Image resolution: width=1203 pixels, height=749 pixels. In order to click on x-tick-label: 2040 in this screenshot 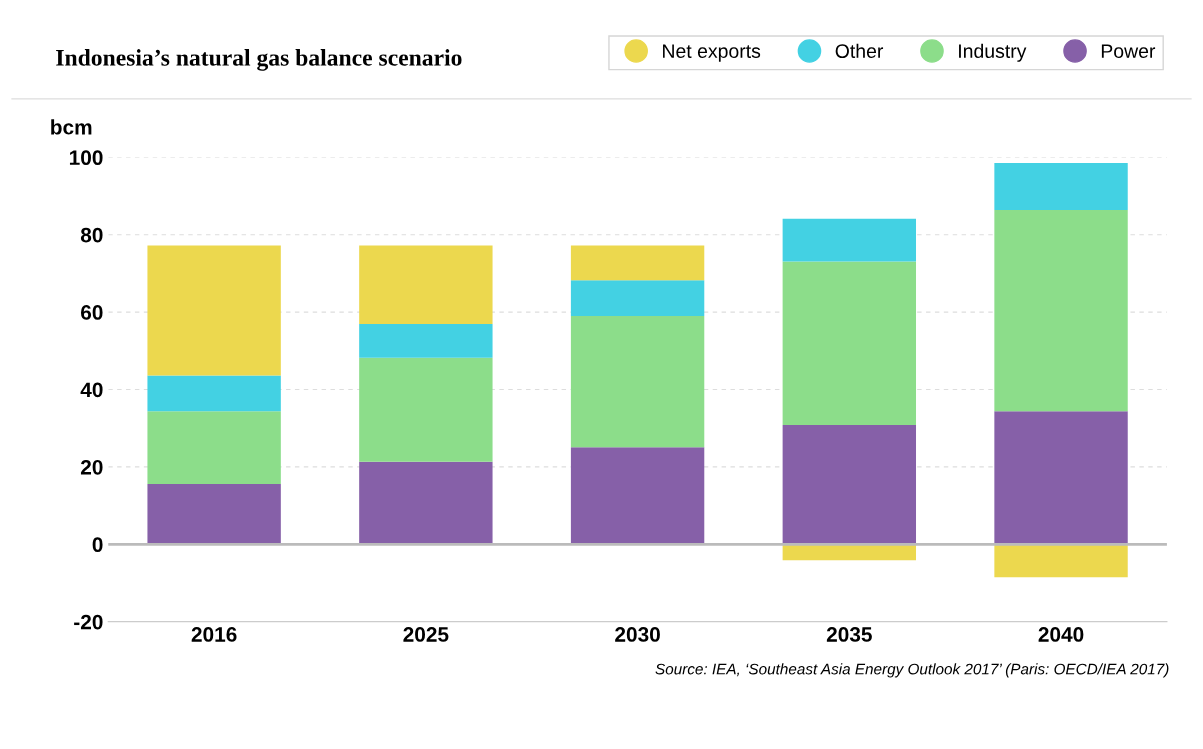, I will do `click(1061, 634)`.